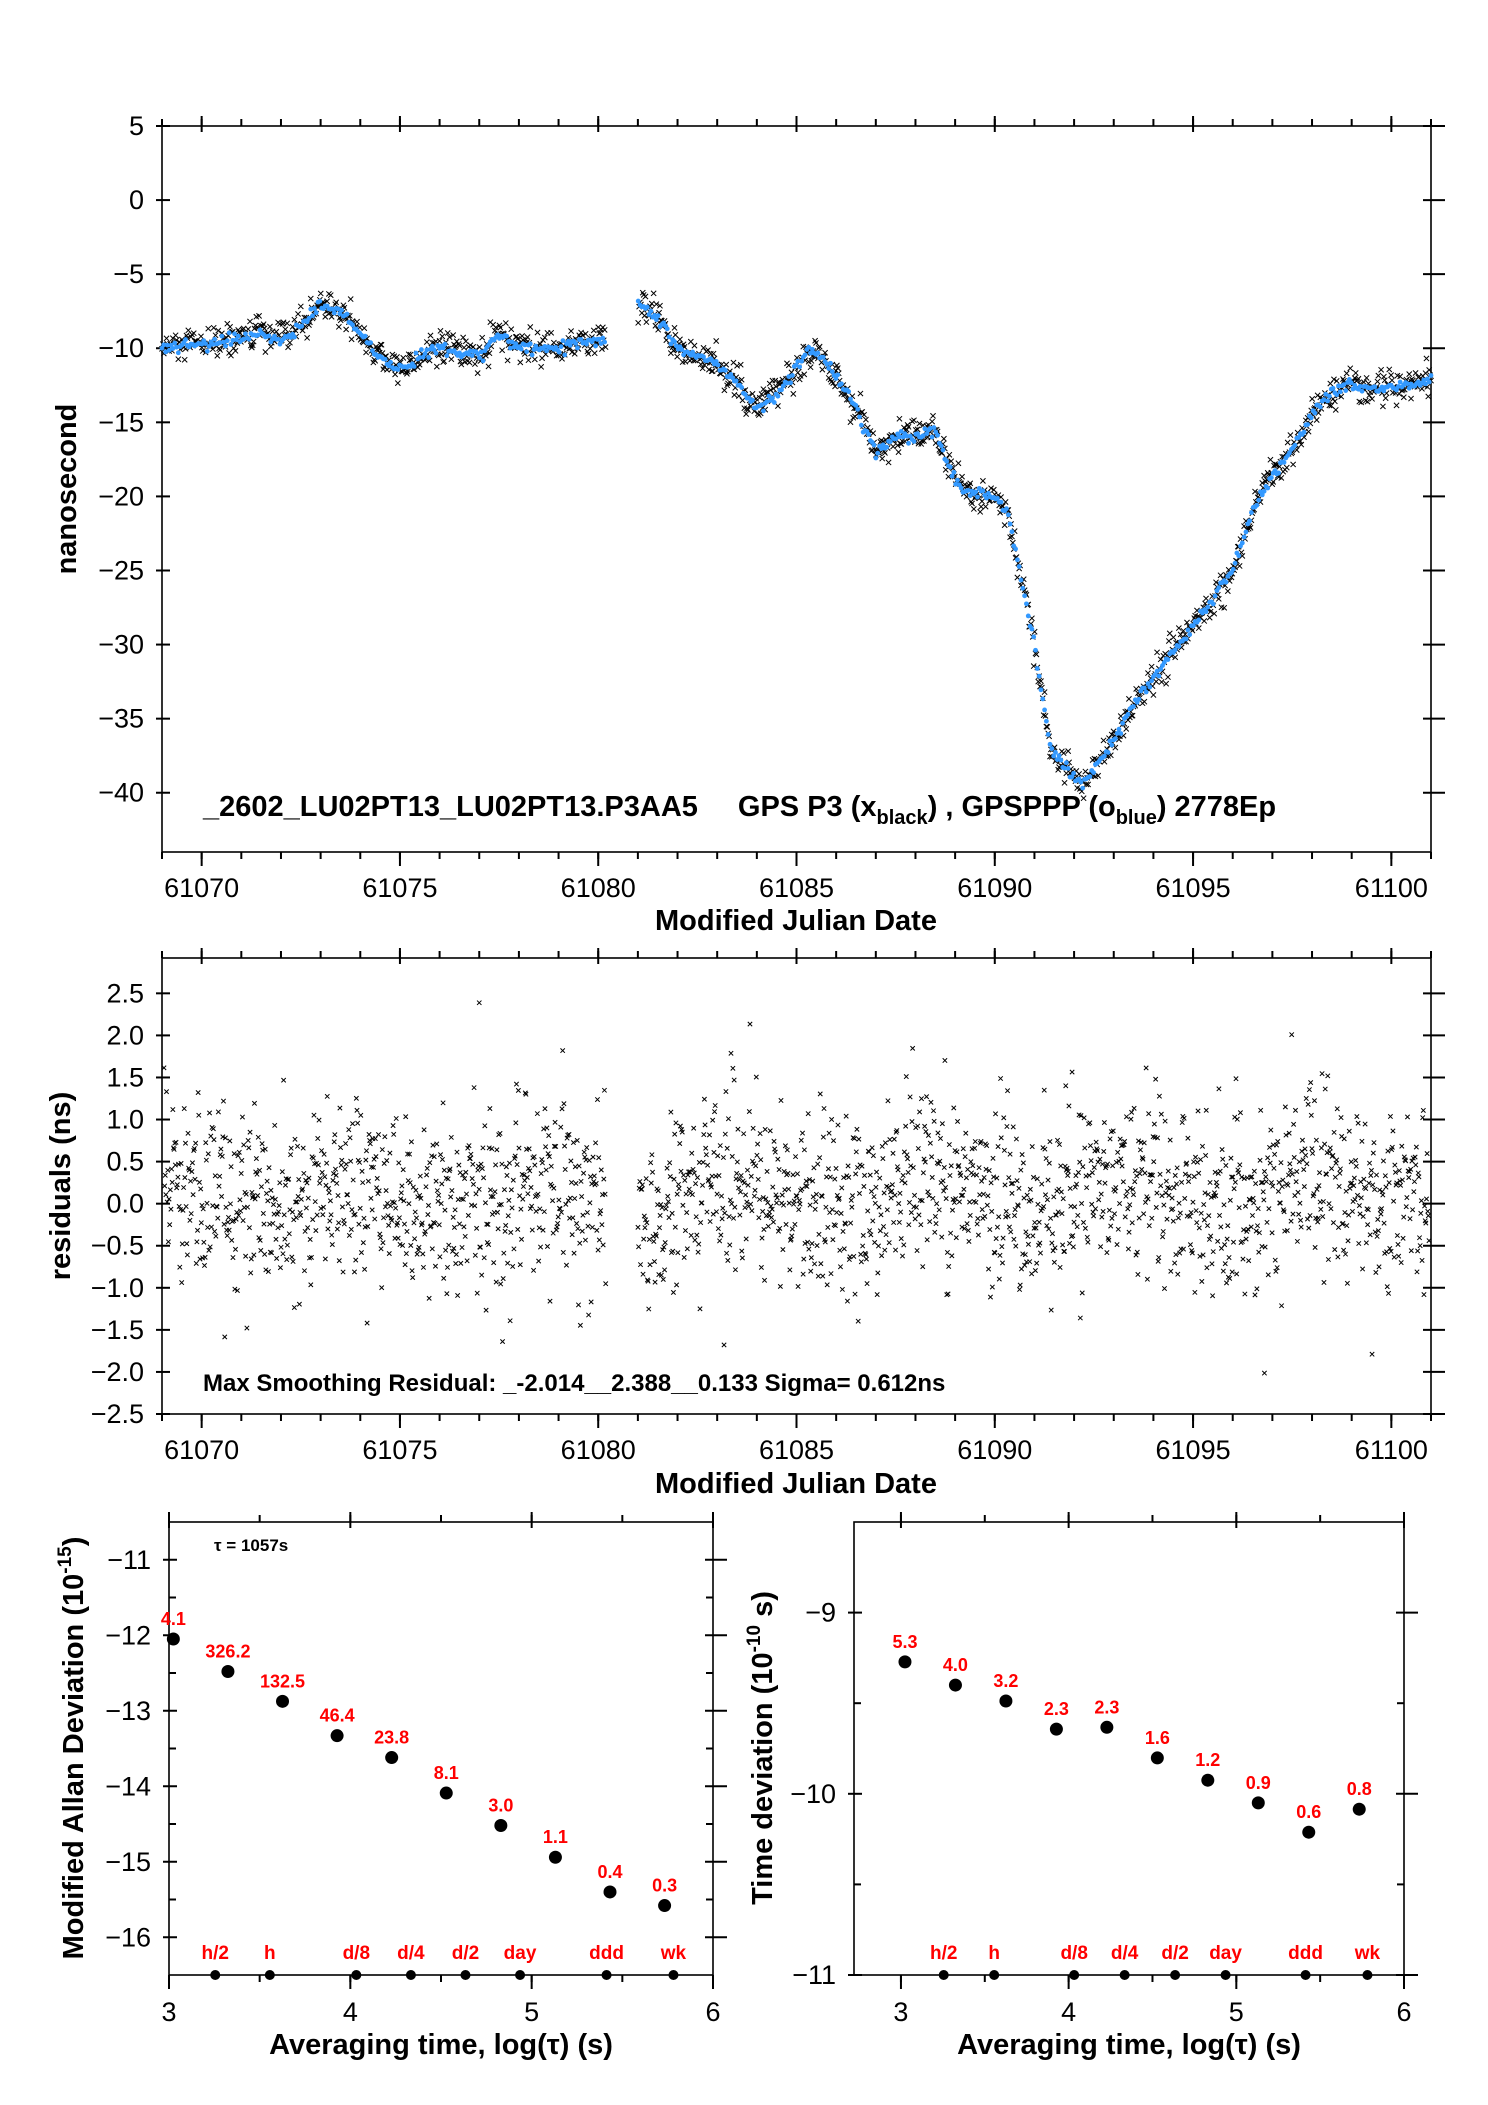 Image resolution: width=1488 pixels, height=2105 pixels. What do you see at coordinates (664, 1886) in the screenshot?
I see `point-label: 0.3` at bounding box center [664, 1886].